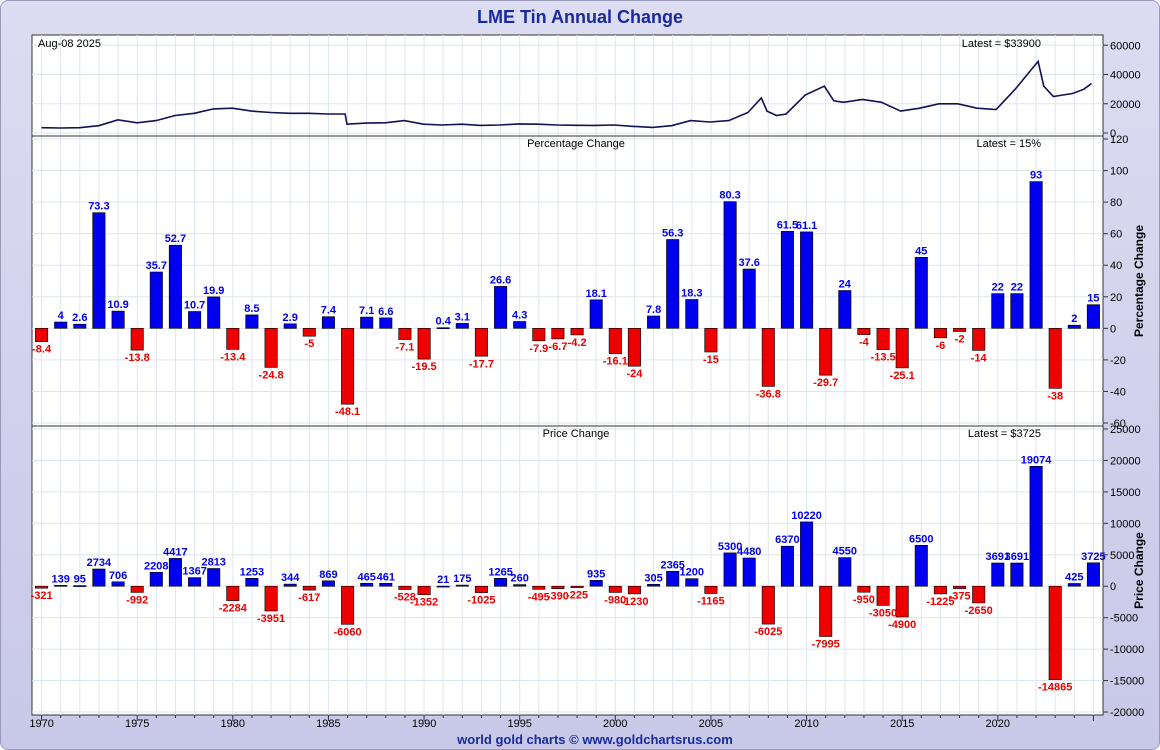  What do you see at coordinates (1093, 299) in the screenshot?
I see `data-label: 15` at bounding box center [1093, 299].